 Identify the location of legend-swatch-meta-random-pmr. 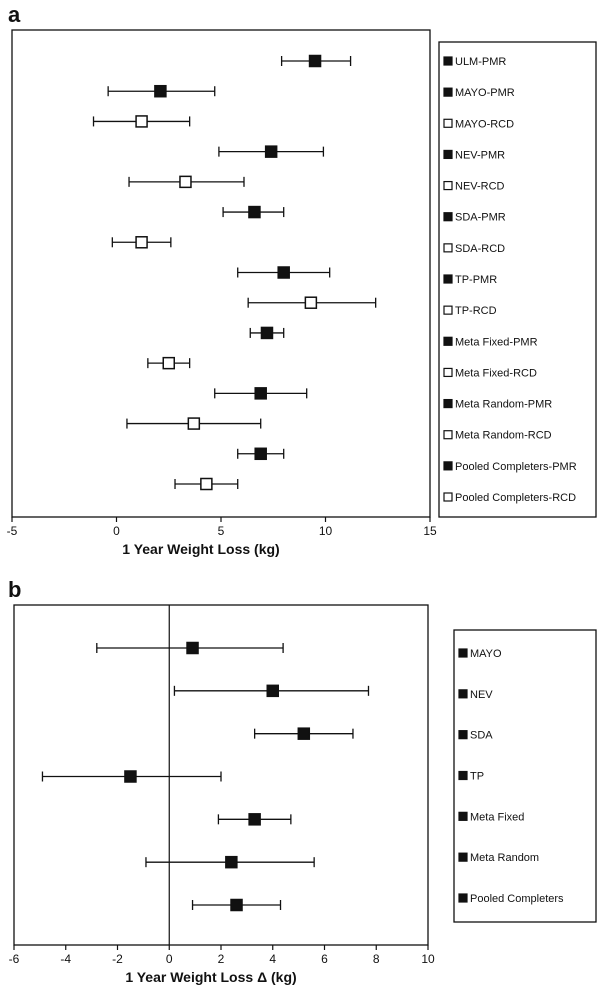
(448, 403).